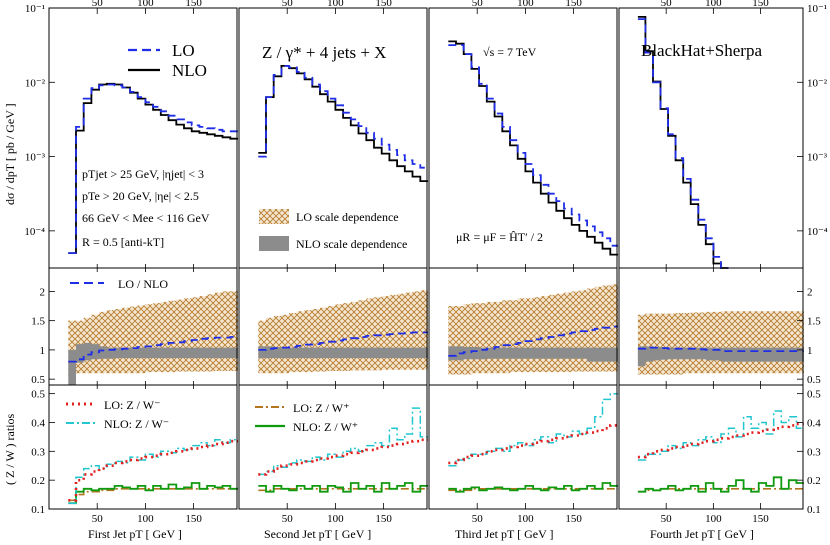  Describe the element at coordinates (720, 440) in the screenshot. I see `fourth-jet-ratio-lo-minus` at that location.